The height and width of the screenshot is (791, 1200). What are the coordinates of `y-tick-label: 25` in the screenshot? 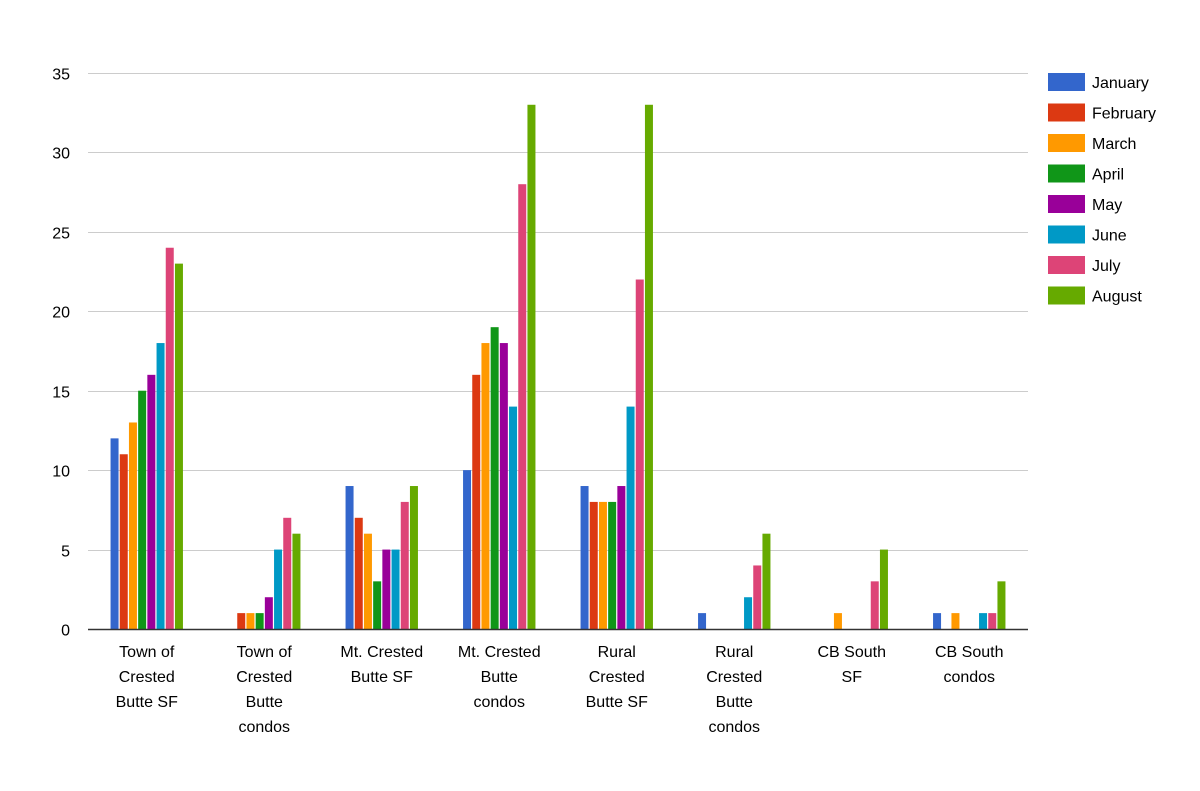 It's located at (61, 234).